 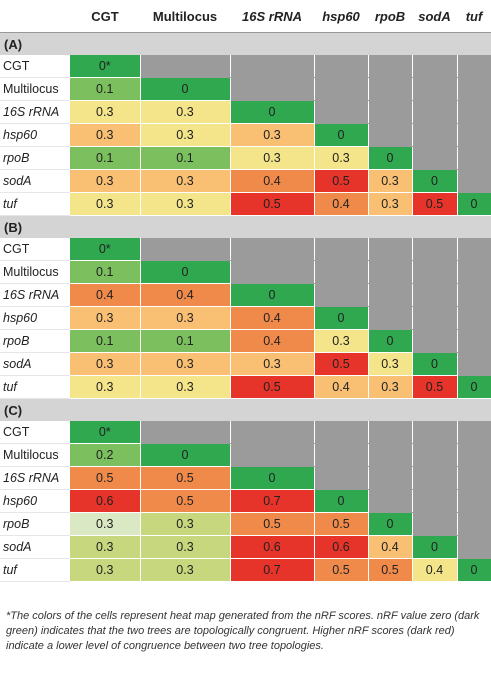 I want to click on column-header-16s-rrna: 16S rRNA, so click(x=272, y=16).